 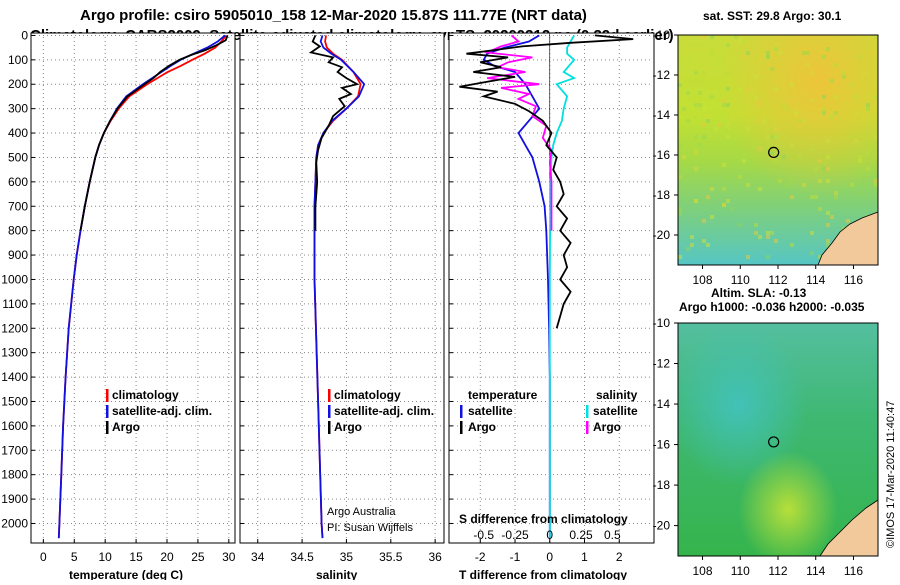 What do you see at coordinates (14, 377) in the screenshot?
I see `depth-tick-label: 1400` at bounding box center [14, 377].